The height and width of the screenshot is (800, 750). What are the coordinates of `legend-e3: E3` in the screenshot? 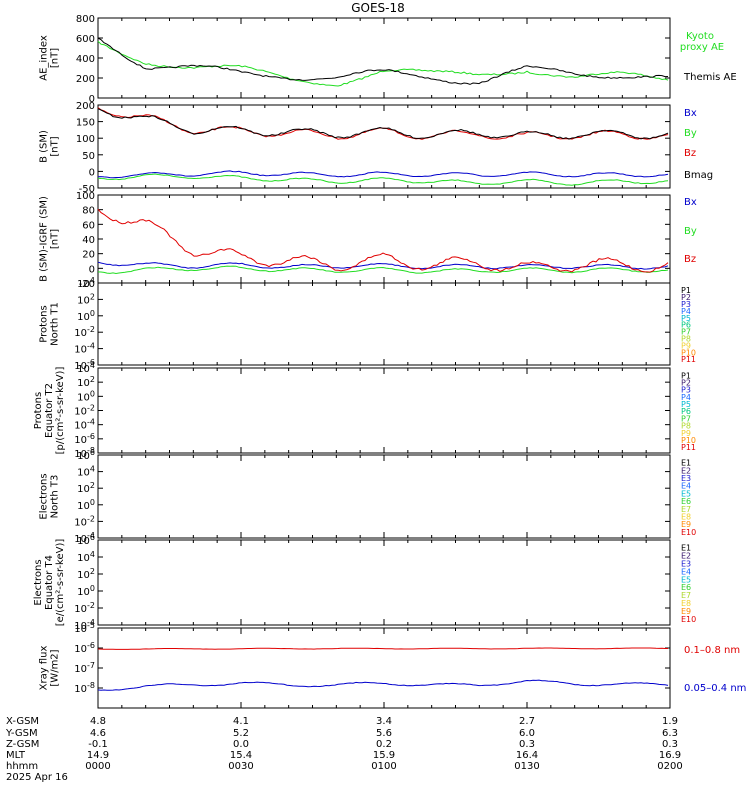 It's located at (686, 564).